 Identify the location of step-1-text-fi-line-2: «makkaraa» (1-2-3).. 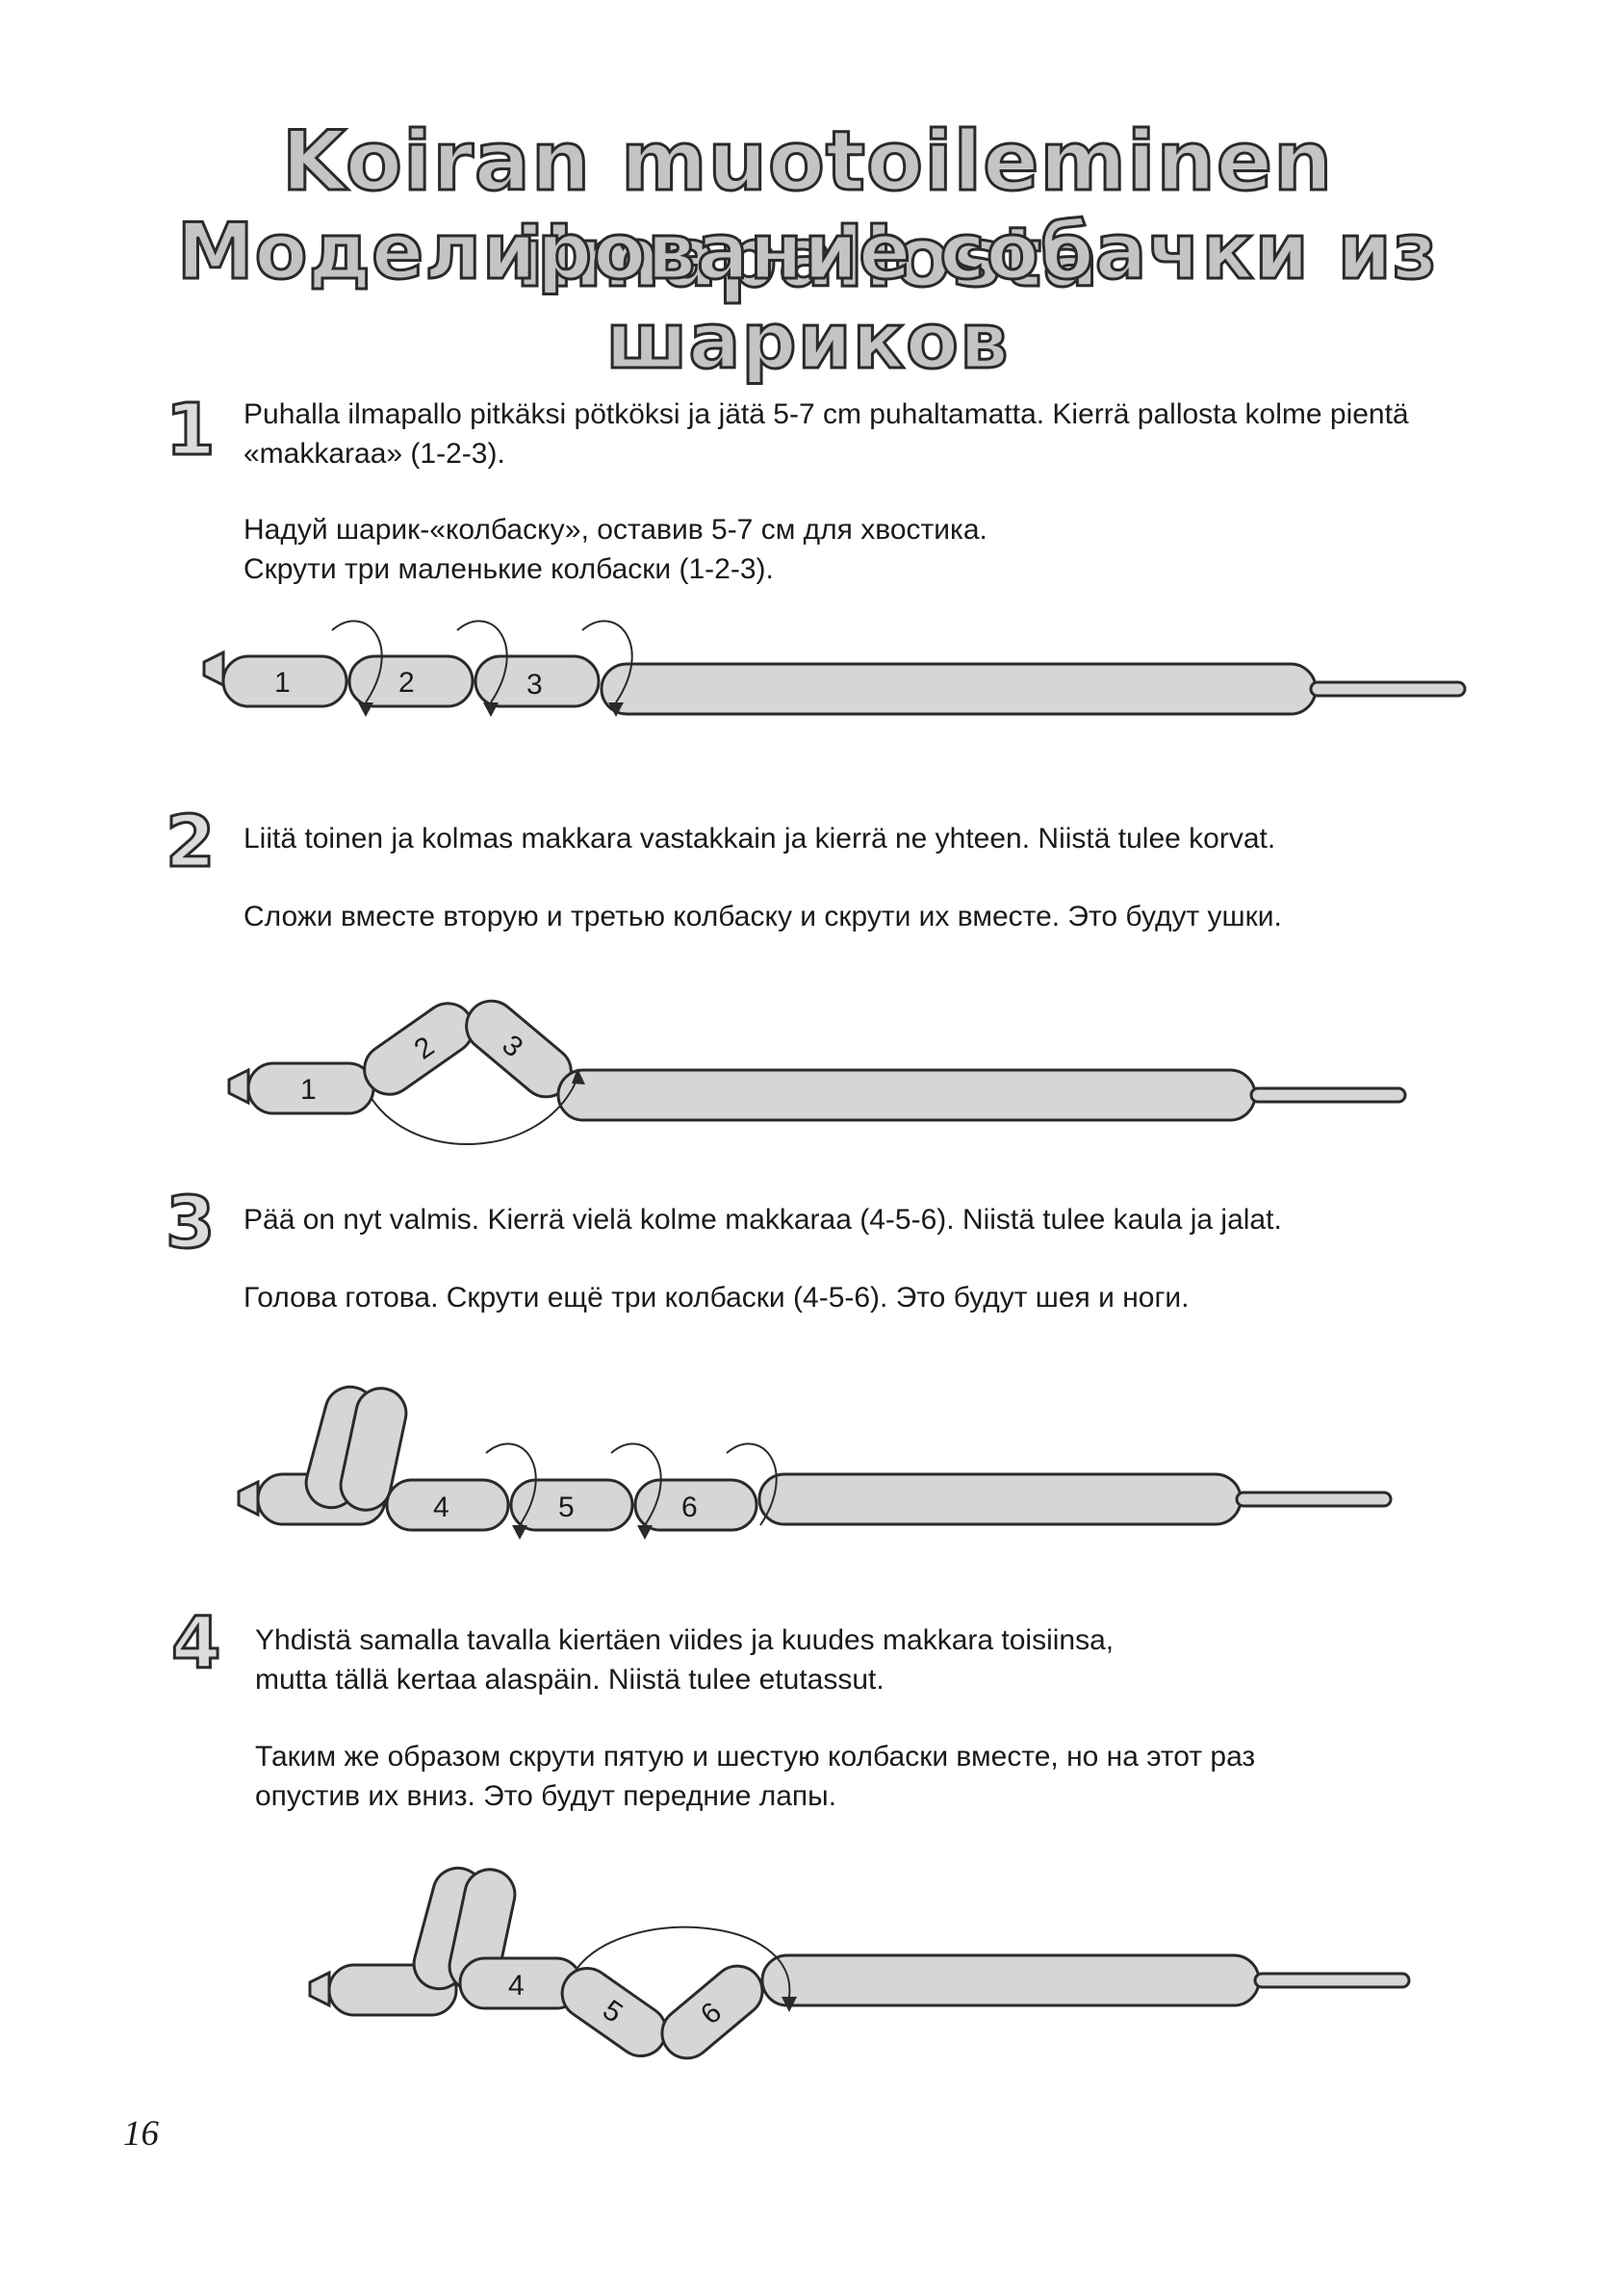
(374, 454).